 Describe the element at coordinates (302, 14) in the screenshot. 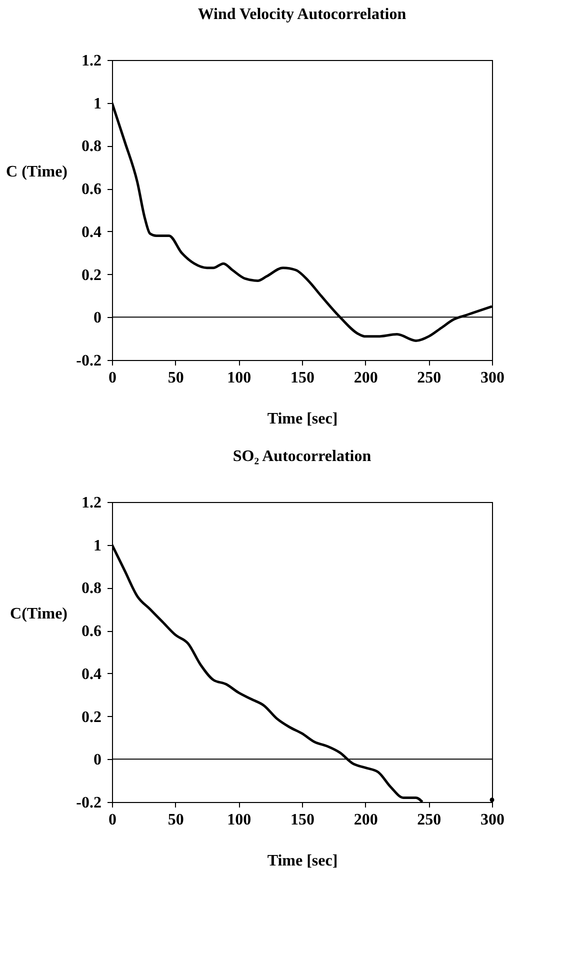

I see `chart-title: Wind Velocity Autocorrelation` at that location.